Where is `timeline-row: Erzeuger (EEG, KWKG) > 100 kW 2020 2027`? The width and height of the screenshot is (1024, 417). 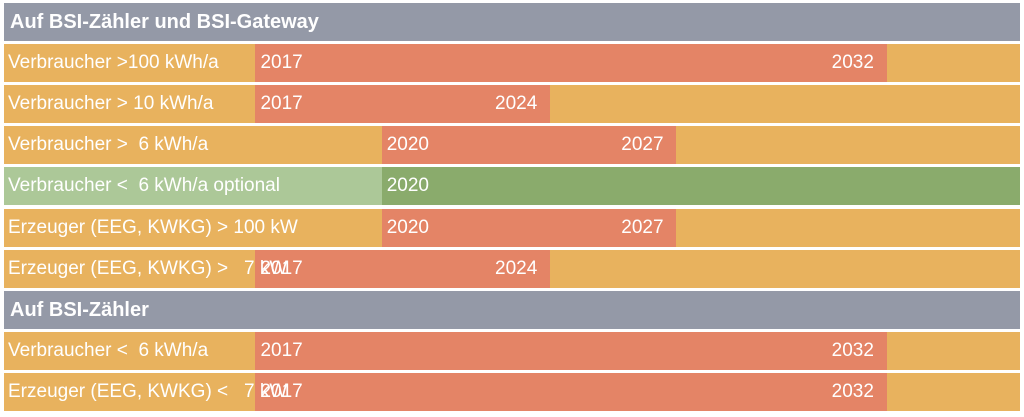
timeline-row: Erzeuger (EEG, KWKG) > 100 kW 2020 2027 is located at coordinates (512, 227).